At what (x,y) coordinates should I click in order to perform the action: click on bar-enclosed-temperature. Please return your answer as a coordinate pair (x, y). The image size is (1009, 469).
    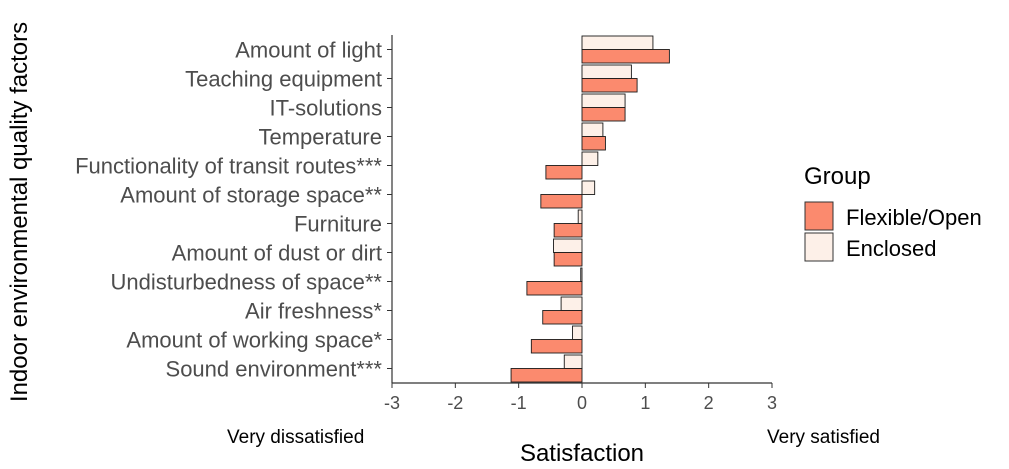
    Looking at the image, I should click on (592, 129).